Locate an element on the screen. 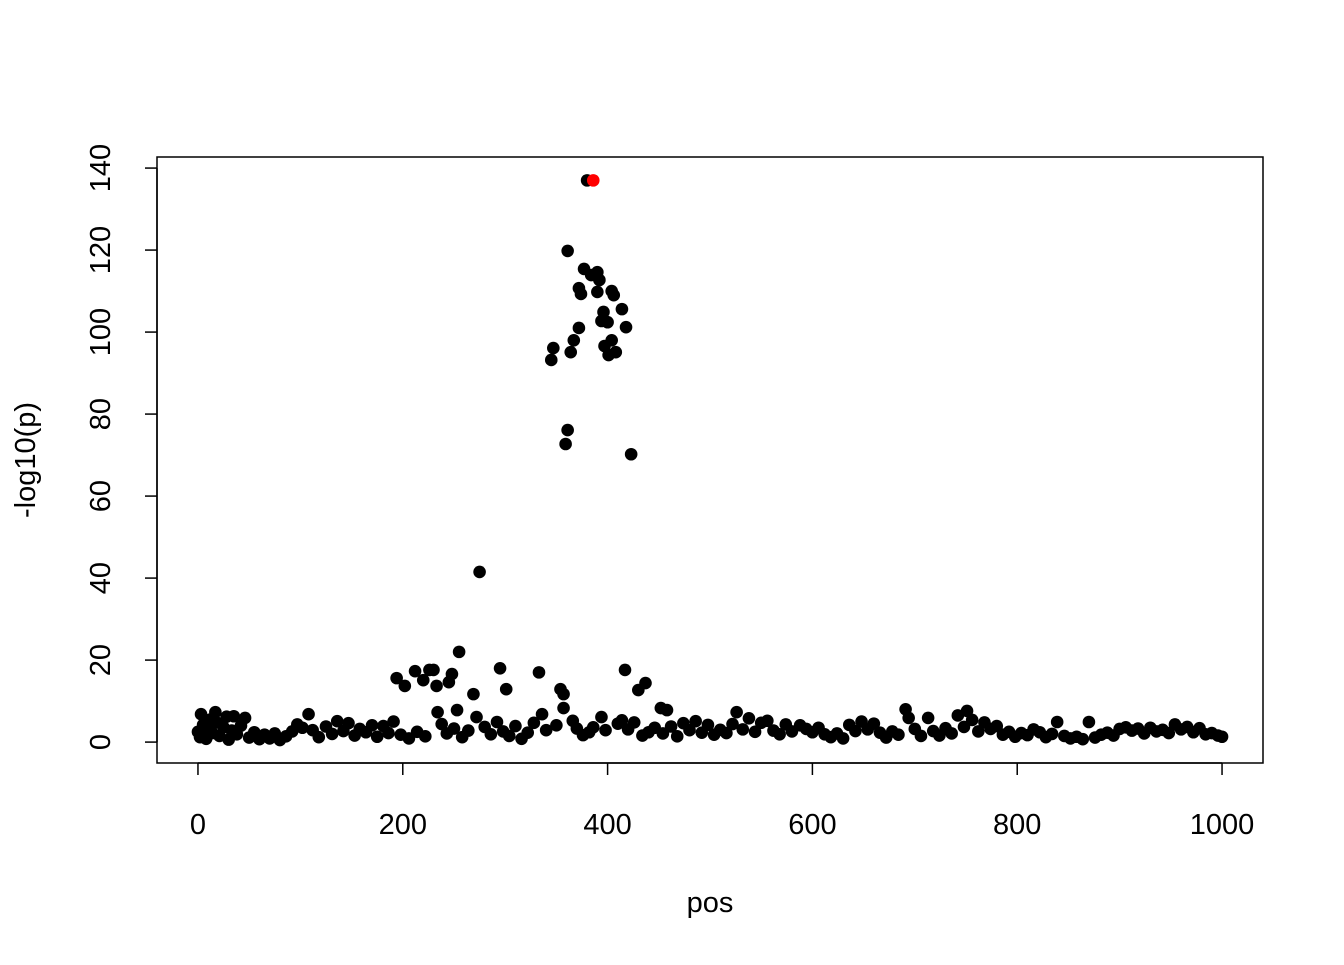  x-tick-label: 0 is located at coordinates (198, 825).